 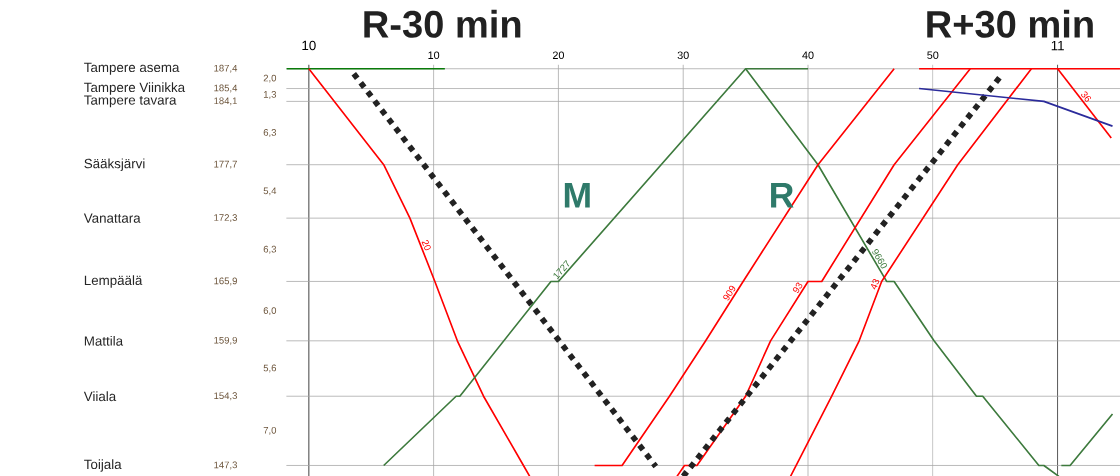 What do you see at coordinates (225, 281) in the screenshot?
I see `y-tick-label: 165,9` at bounding box center [225, 281].